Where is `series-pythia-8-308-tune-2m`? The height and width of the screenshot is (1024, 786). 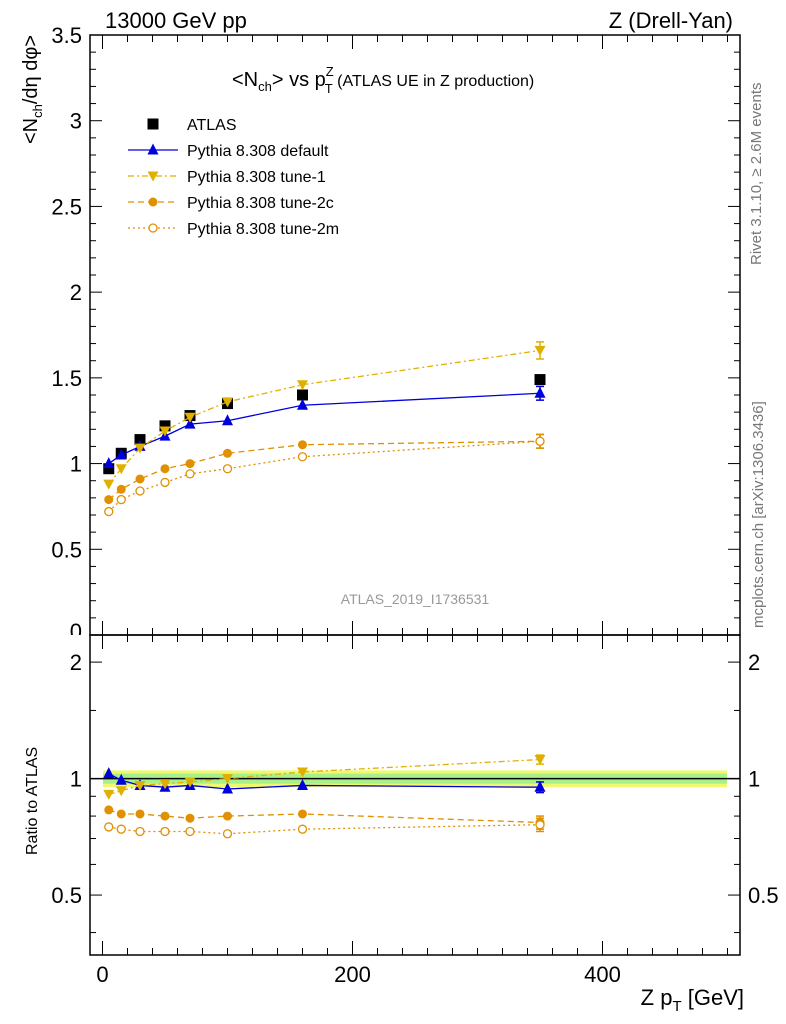
series-pythia-8-308-tune-2m is located at coordinates (324, 475).